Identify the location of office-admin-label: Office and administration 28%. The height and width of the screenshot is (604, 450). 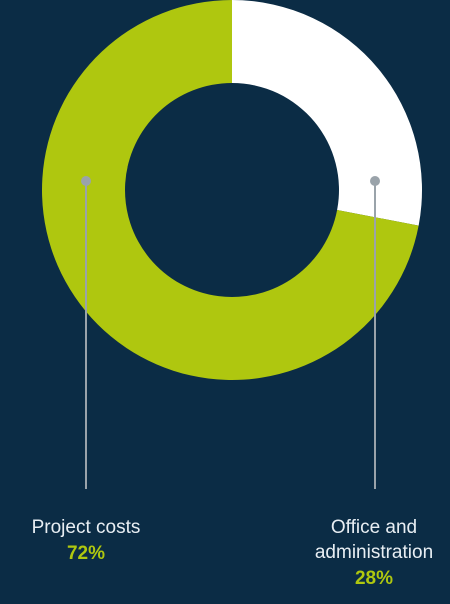
(371, 553).